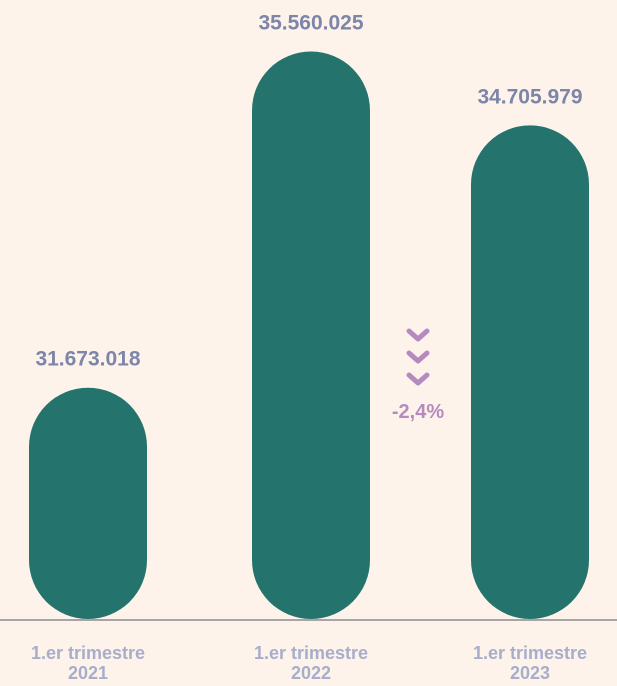 The image size is (617, 686). I want to click on x-tick-label: 2022, so click(311, 673).